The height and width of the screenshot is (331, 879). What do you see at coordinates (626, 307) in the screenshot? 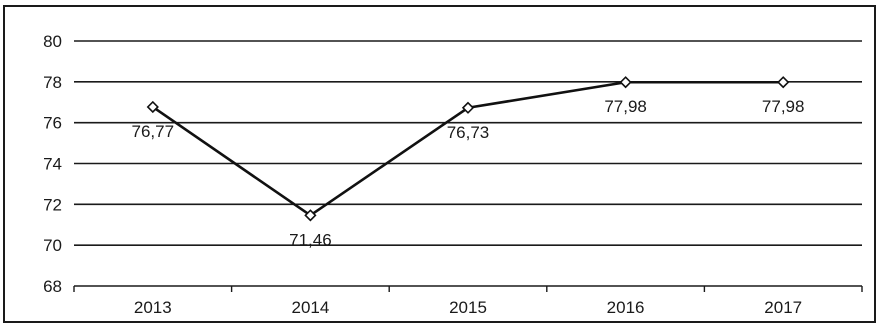
I see `x-tick-label: 2016` at bounding box center [626, 307].